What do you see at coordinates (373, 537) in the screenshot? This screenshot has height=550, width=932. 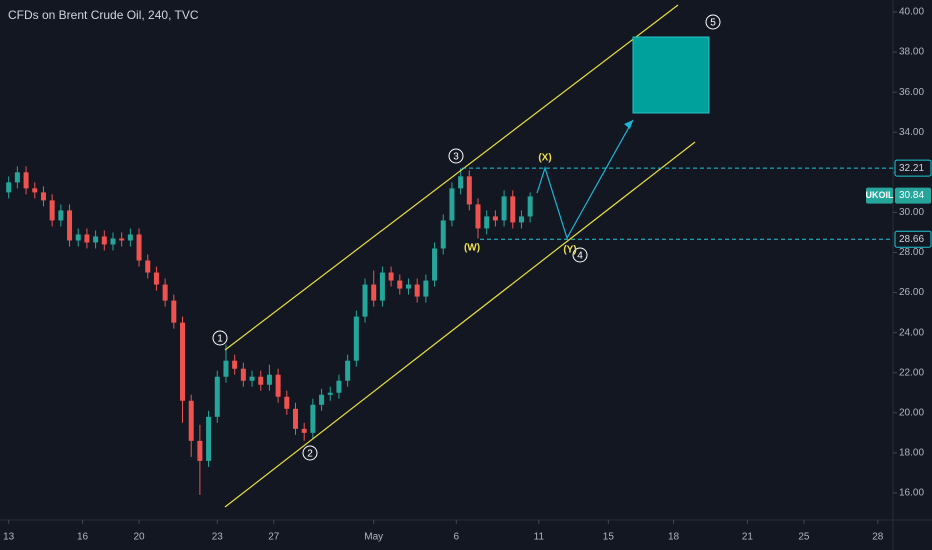 I see `x-tick-label: May` at bounding box center [373, 537].